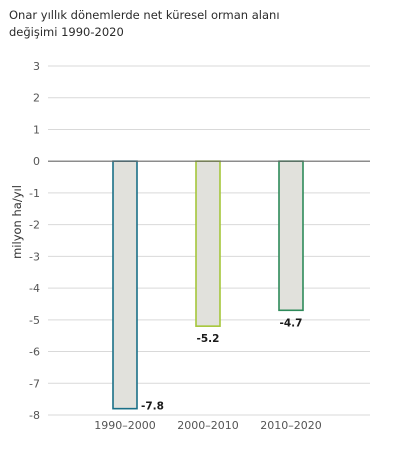 Image resolution: width=409 pixels, height=467 pixels. I want to click on y-tick-label: -1, so click(34, 193).